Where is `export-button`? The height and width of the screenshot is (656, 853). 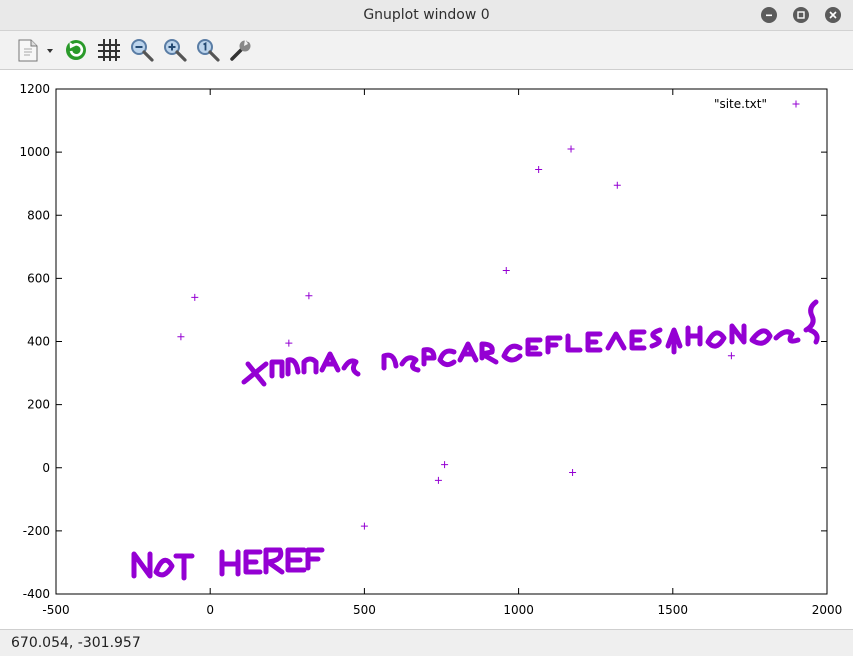
export-button is located at coordinates (36, 50).